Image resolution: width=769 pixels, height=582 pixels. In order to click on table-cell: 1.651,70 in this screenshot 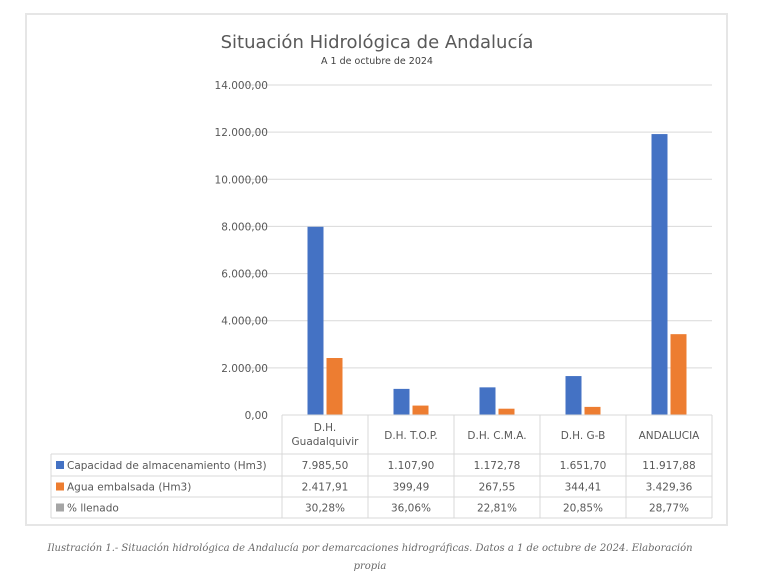, I will do `click(583, 466)`.